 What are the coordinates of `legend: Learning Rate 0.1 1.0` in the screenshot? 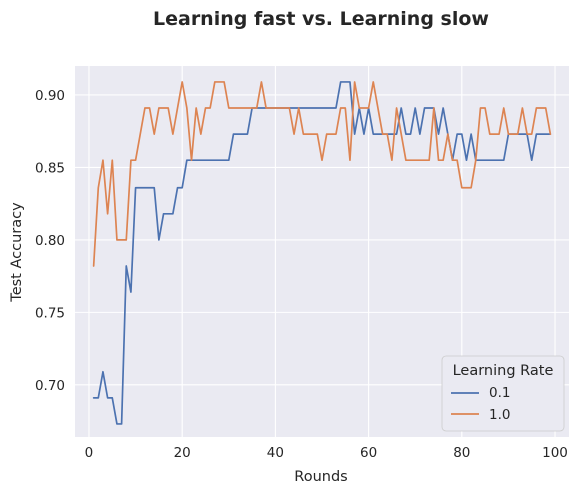 It's located at (503, 393).